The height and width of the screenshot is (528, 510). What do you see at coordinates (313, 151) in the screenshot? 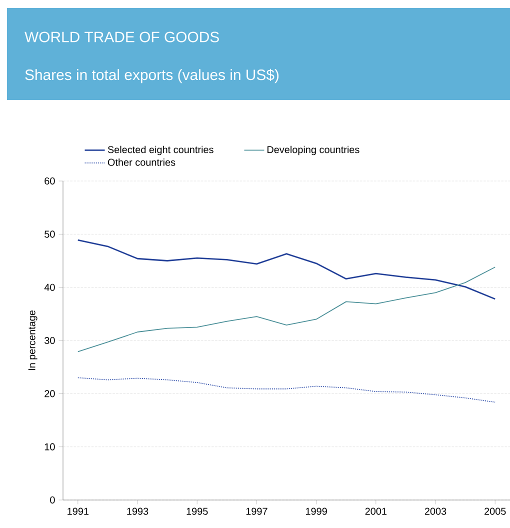
I see `legend-label: Developing countries` at bounding box center [313, 151].